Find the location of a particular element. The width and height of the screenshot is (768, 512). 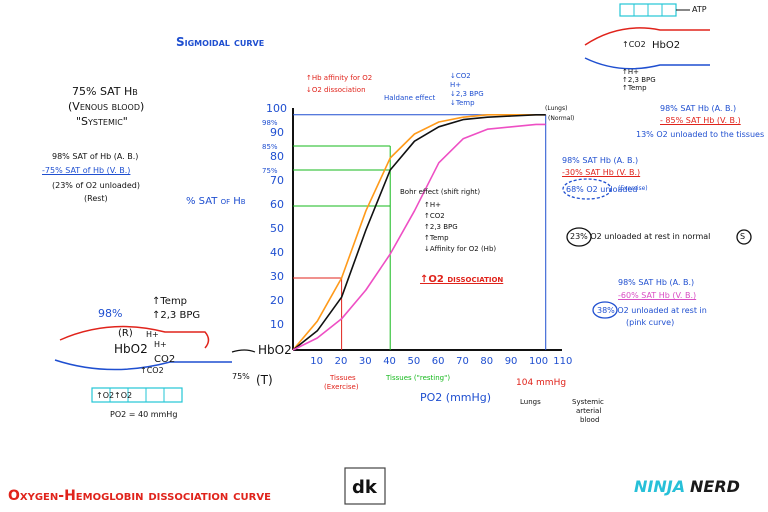

y-label-98: 98% is located at coordinates (270, 123).